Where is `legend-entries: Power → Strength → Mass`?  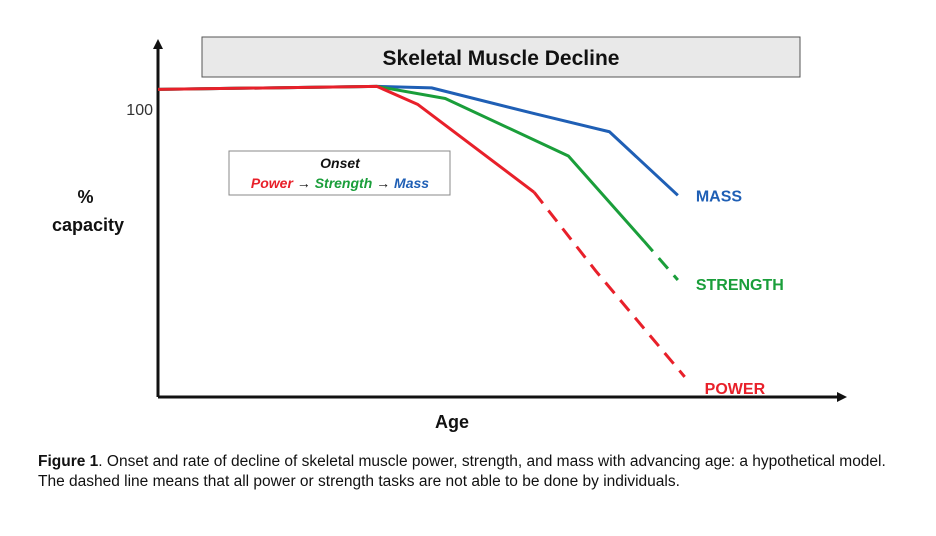 legend-entries: Power → Strength → Mass is located at coordinates (340, 183).